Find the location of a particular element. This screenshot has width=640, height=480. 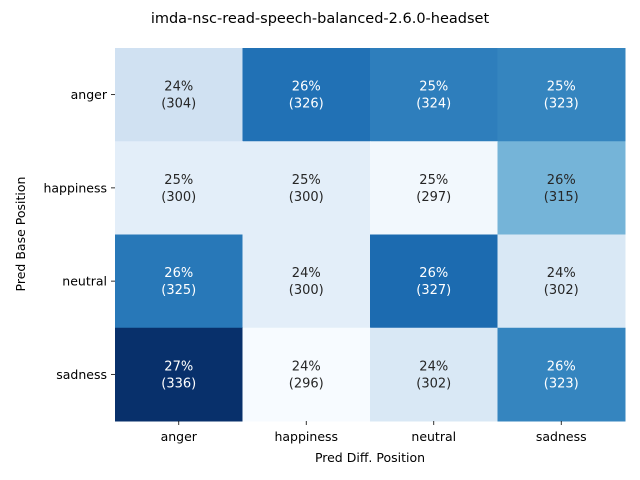

heatmap-cell-r2-c0 is located at coordinates (179, 281).